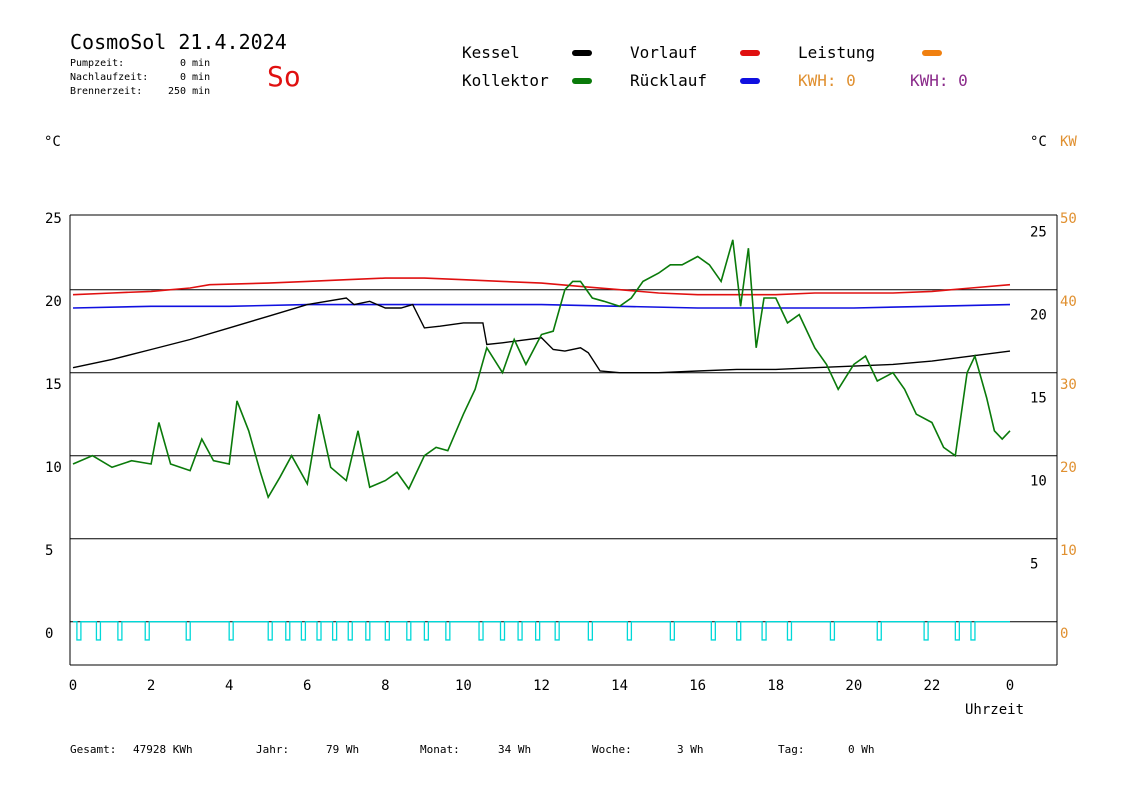  Describe the element at coordinates (343, 749) in the screenshot. I see `footer-jahr-value: 79 Wh` at that location.